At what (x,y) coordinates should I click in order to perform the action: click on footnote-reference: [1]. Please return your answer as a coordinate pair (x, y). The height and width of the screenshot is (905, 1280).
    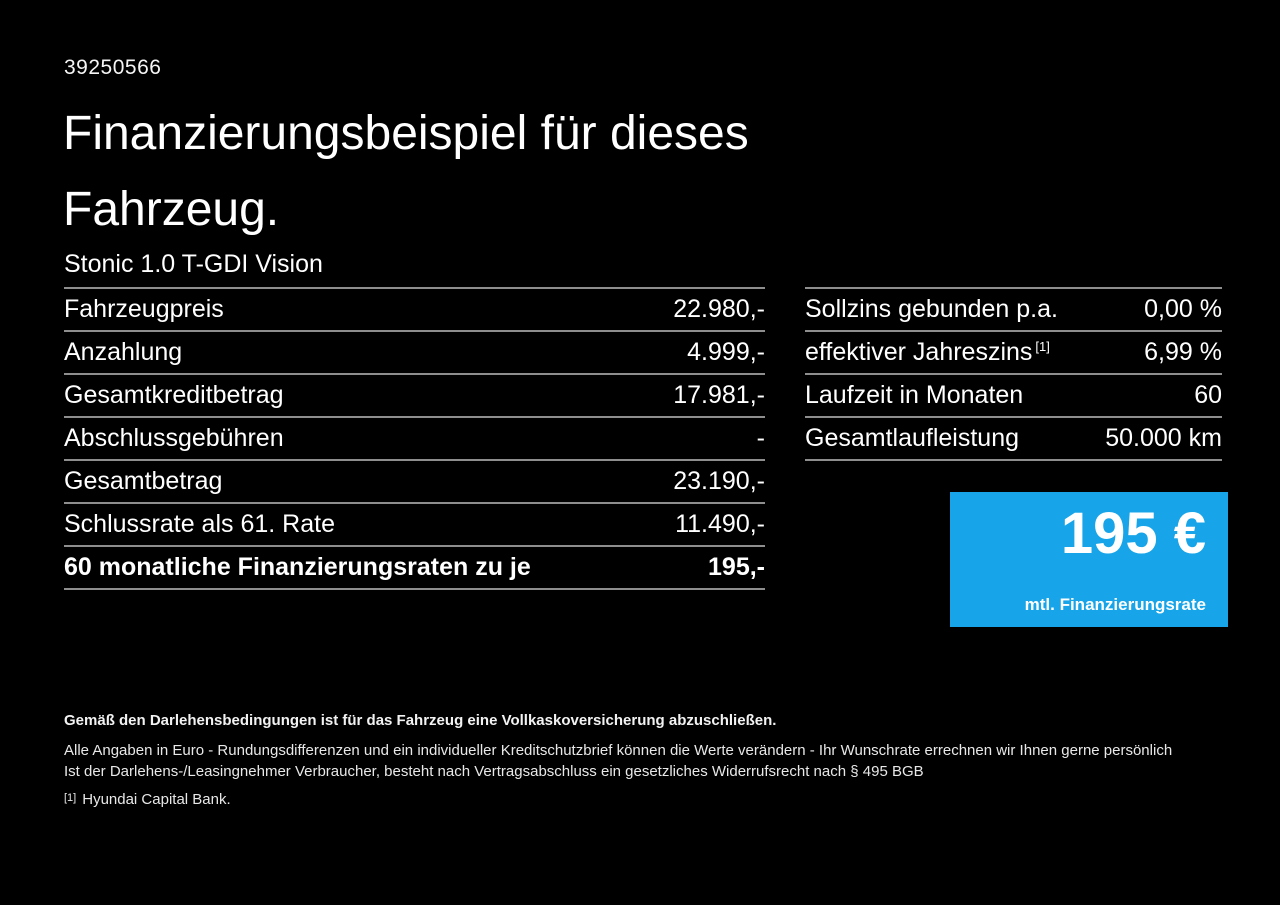
    Looking at the image, I should click on (1042, 346).